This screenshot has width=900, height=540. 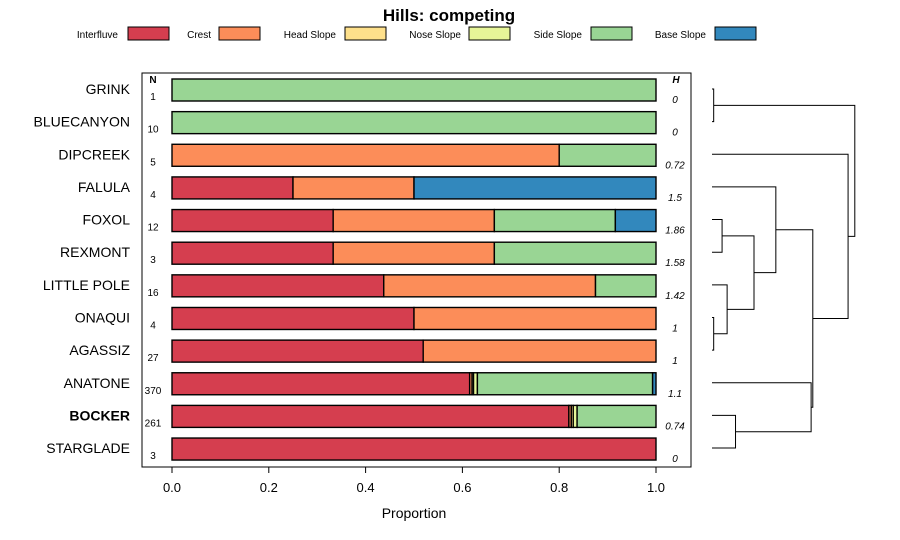 I want to click on legend-label-nose-slope: Nose Slope, so click(x=435, y=35).